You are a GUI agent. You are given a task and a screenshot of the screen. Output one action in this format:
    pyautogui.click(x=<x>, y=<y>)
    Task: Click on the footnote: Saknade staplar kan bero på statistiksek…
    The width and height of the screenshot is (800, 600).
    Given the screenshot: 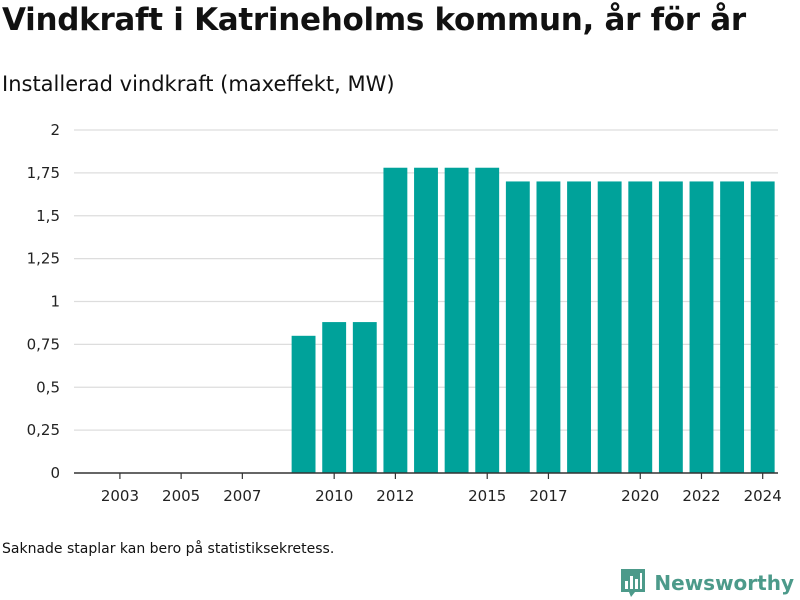 What is the action you would take?
    pyautogui.click(x=168, y=549)
    